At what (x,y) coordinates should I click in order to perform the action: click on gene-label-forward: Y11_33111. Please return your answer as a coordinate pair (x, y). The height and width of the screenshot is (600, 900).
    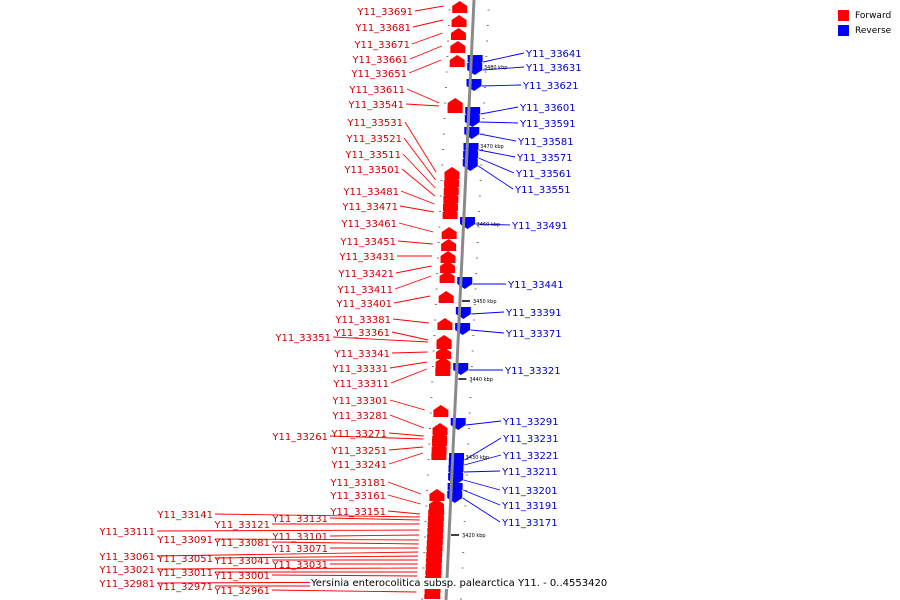
    Looking at the image, I should click on (126, 532).